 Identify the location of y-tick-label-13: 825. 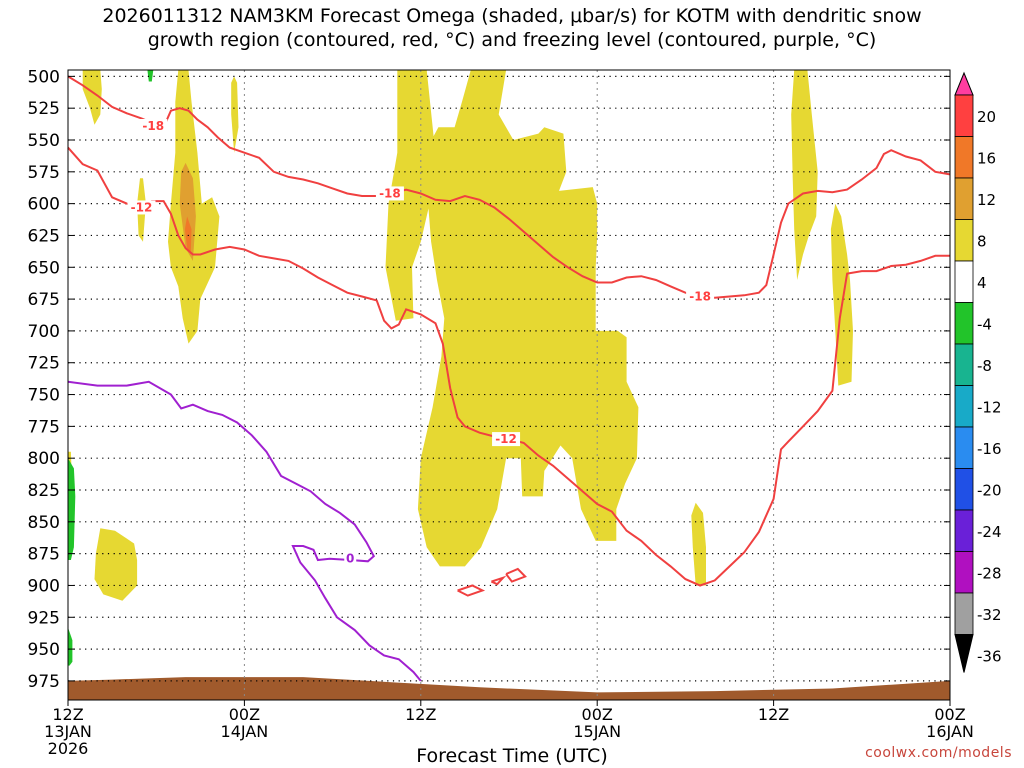
(44, 491).